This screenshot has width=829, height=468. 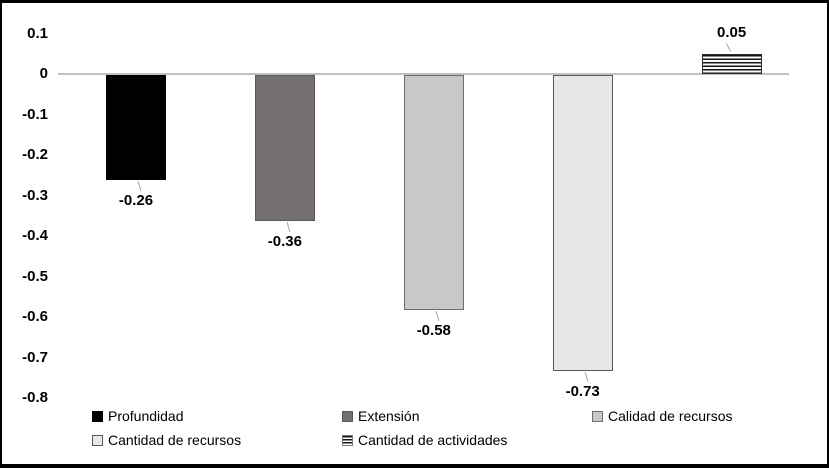 I want to click on bar-value-label: -0.26, so click(x=136, y=200).